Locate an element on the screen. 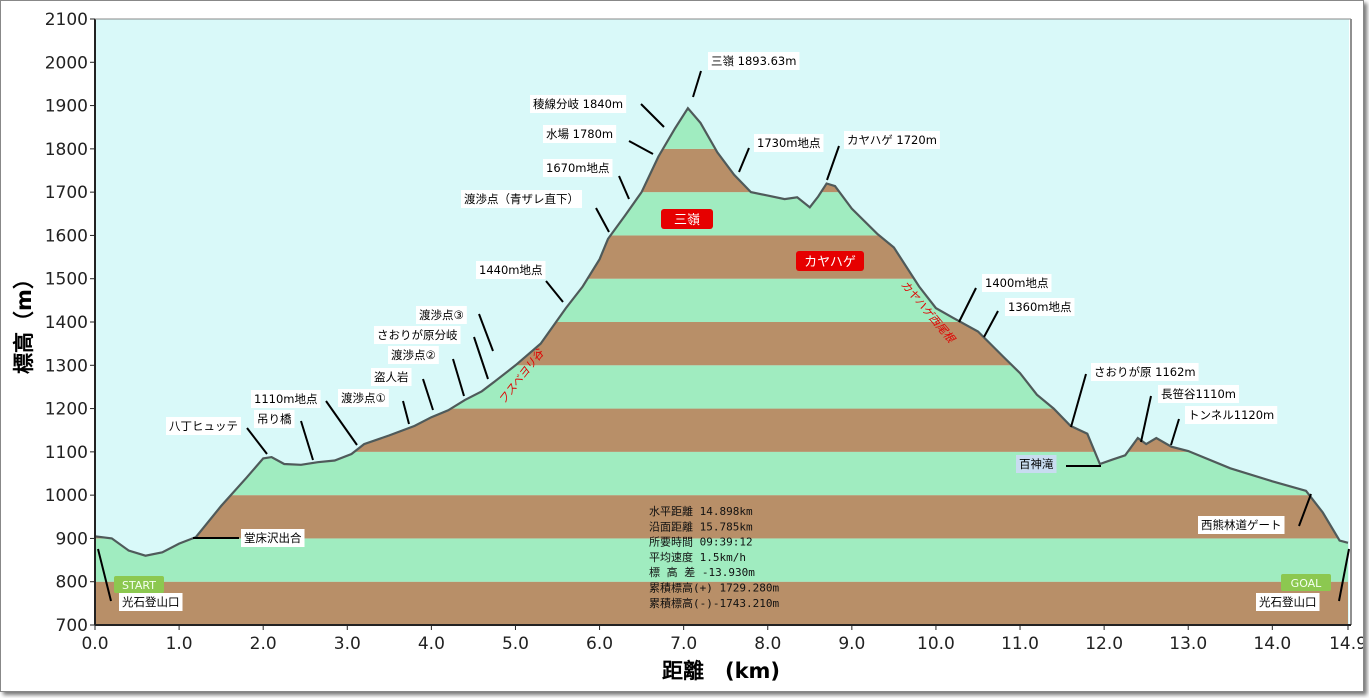 The height and width of the screenshot is (698, 1369). y-tick-label: 2000 is located at coordinates (66, 63).